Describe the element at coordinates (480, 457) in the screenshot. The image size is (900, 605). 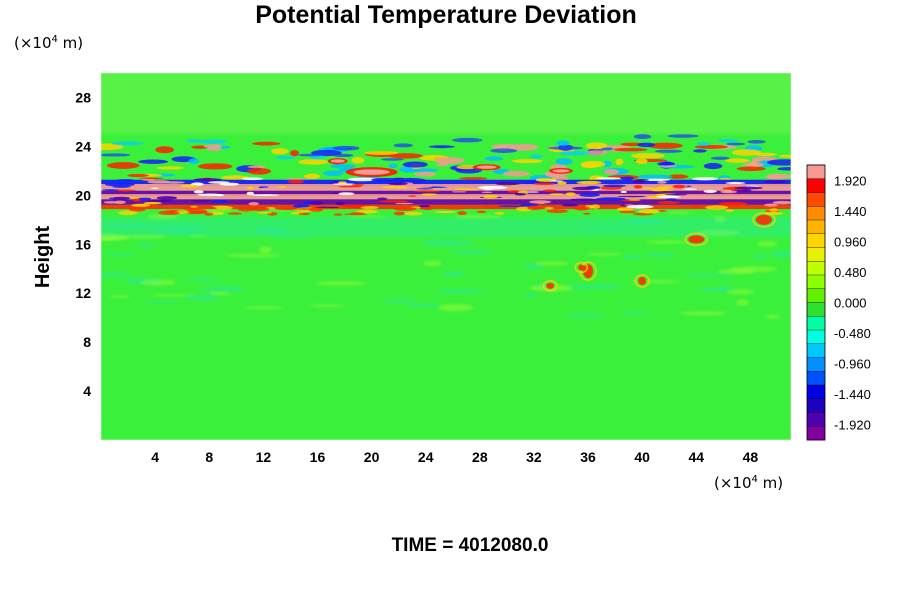
I see `x-tick-label: 28` at that location.